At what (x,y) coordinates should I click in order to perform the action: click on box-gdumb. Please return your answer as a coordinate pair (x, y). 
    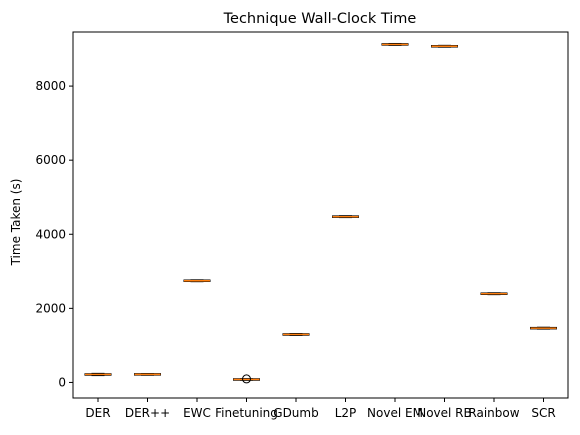
    Looking at the image, I should click on (296, 334).